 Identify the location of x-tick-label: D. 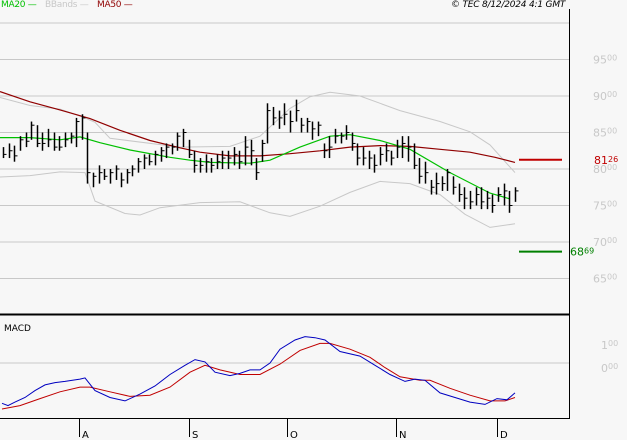
(504, 435).